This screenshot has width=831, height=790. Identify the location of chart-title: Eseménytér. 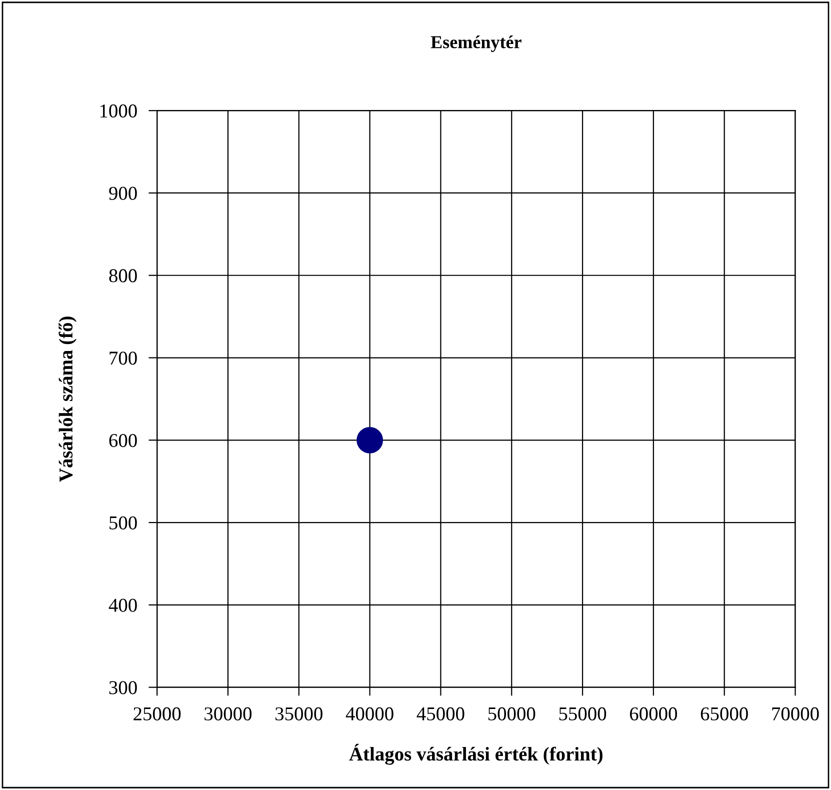
(476, 44).